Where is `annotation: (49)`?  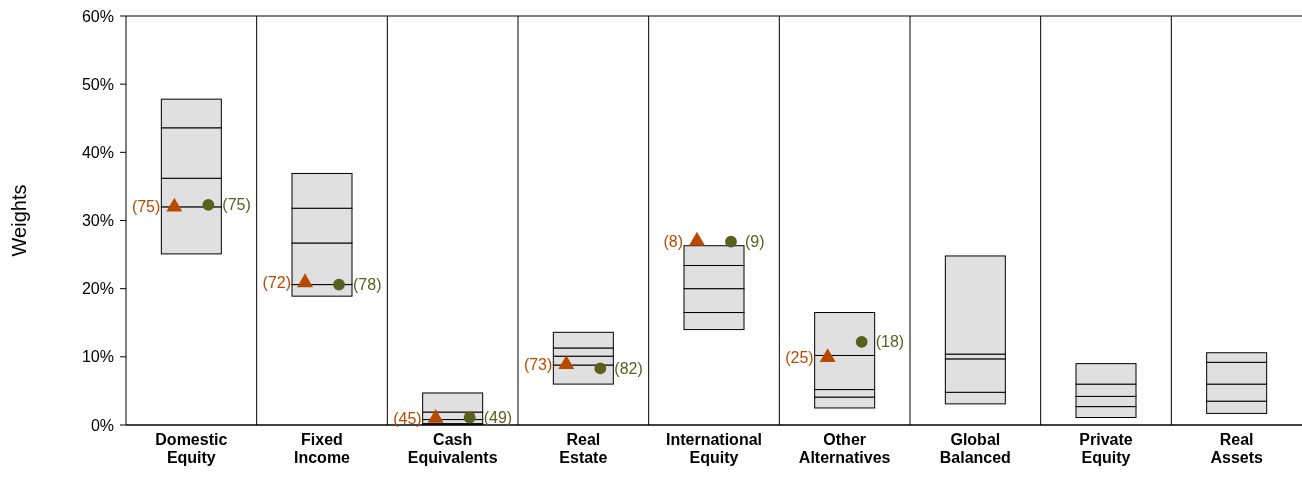
annotation: (49) is located at coordinates (498, 418).